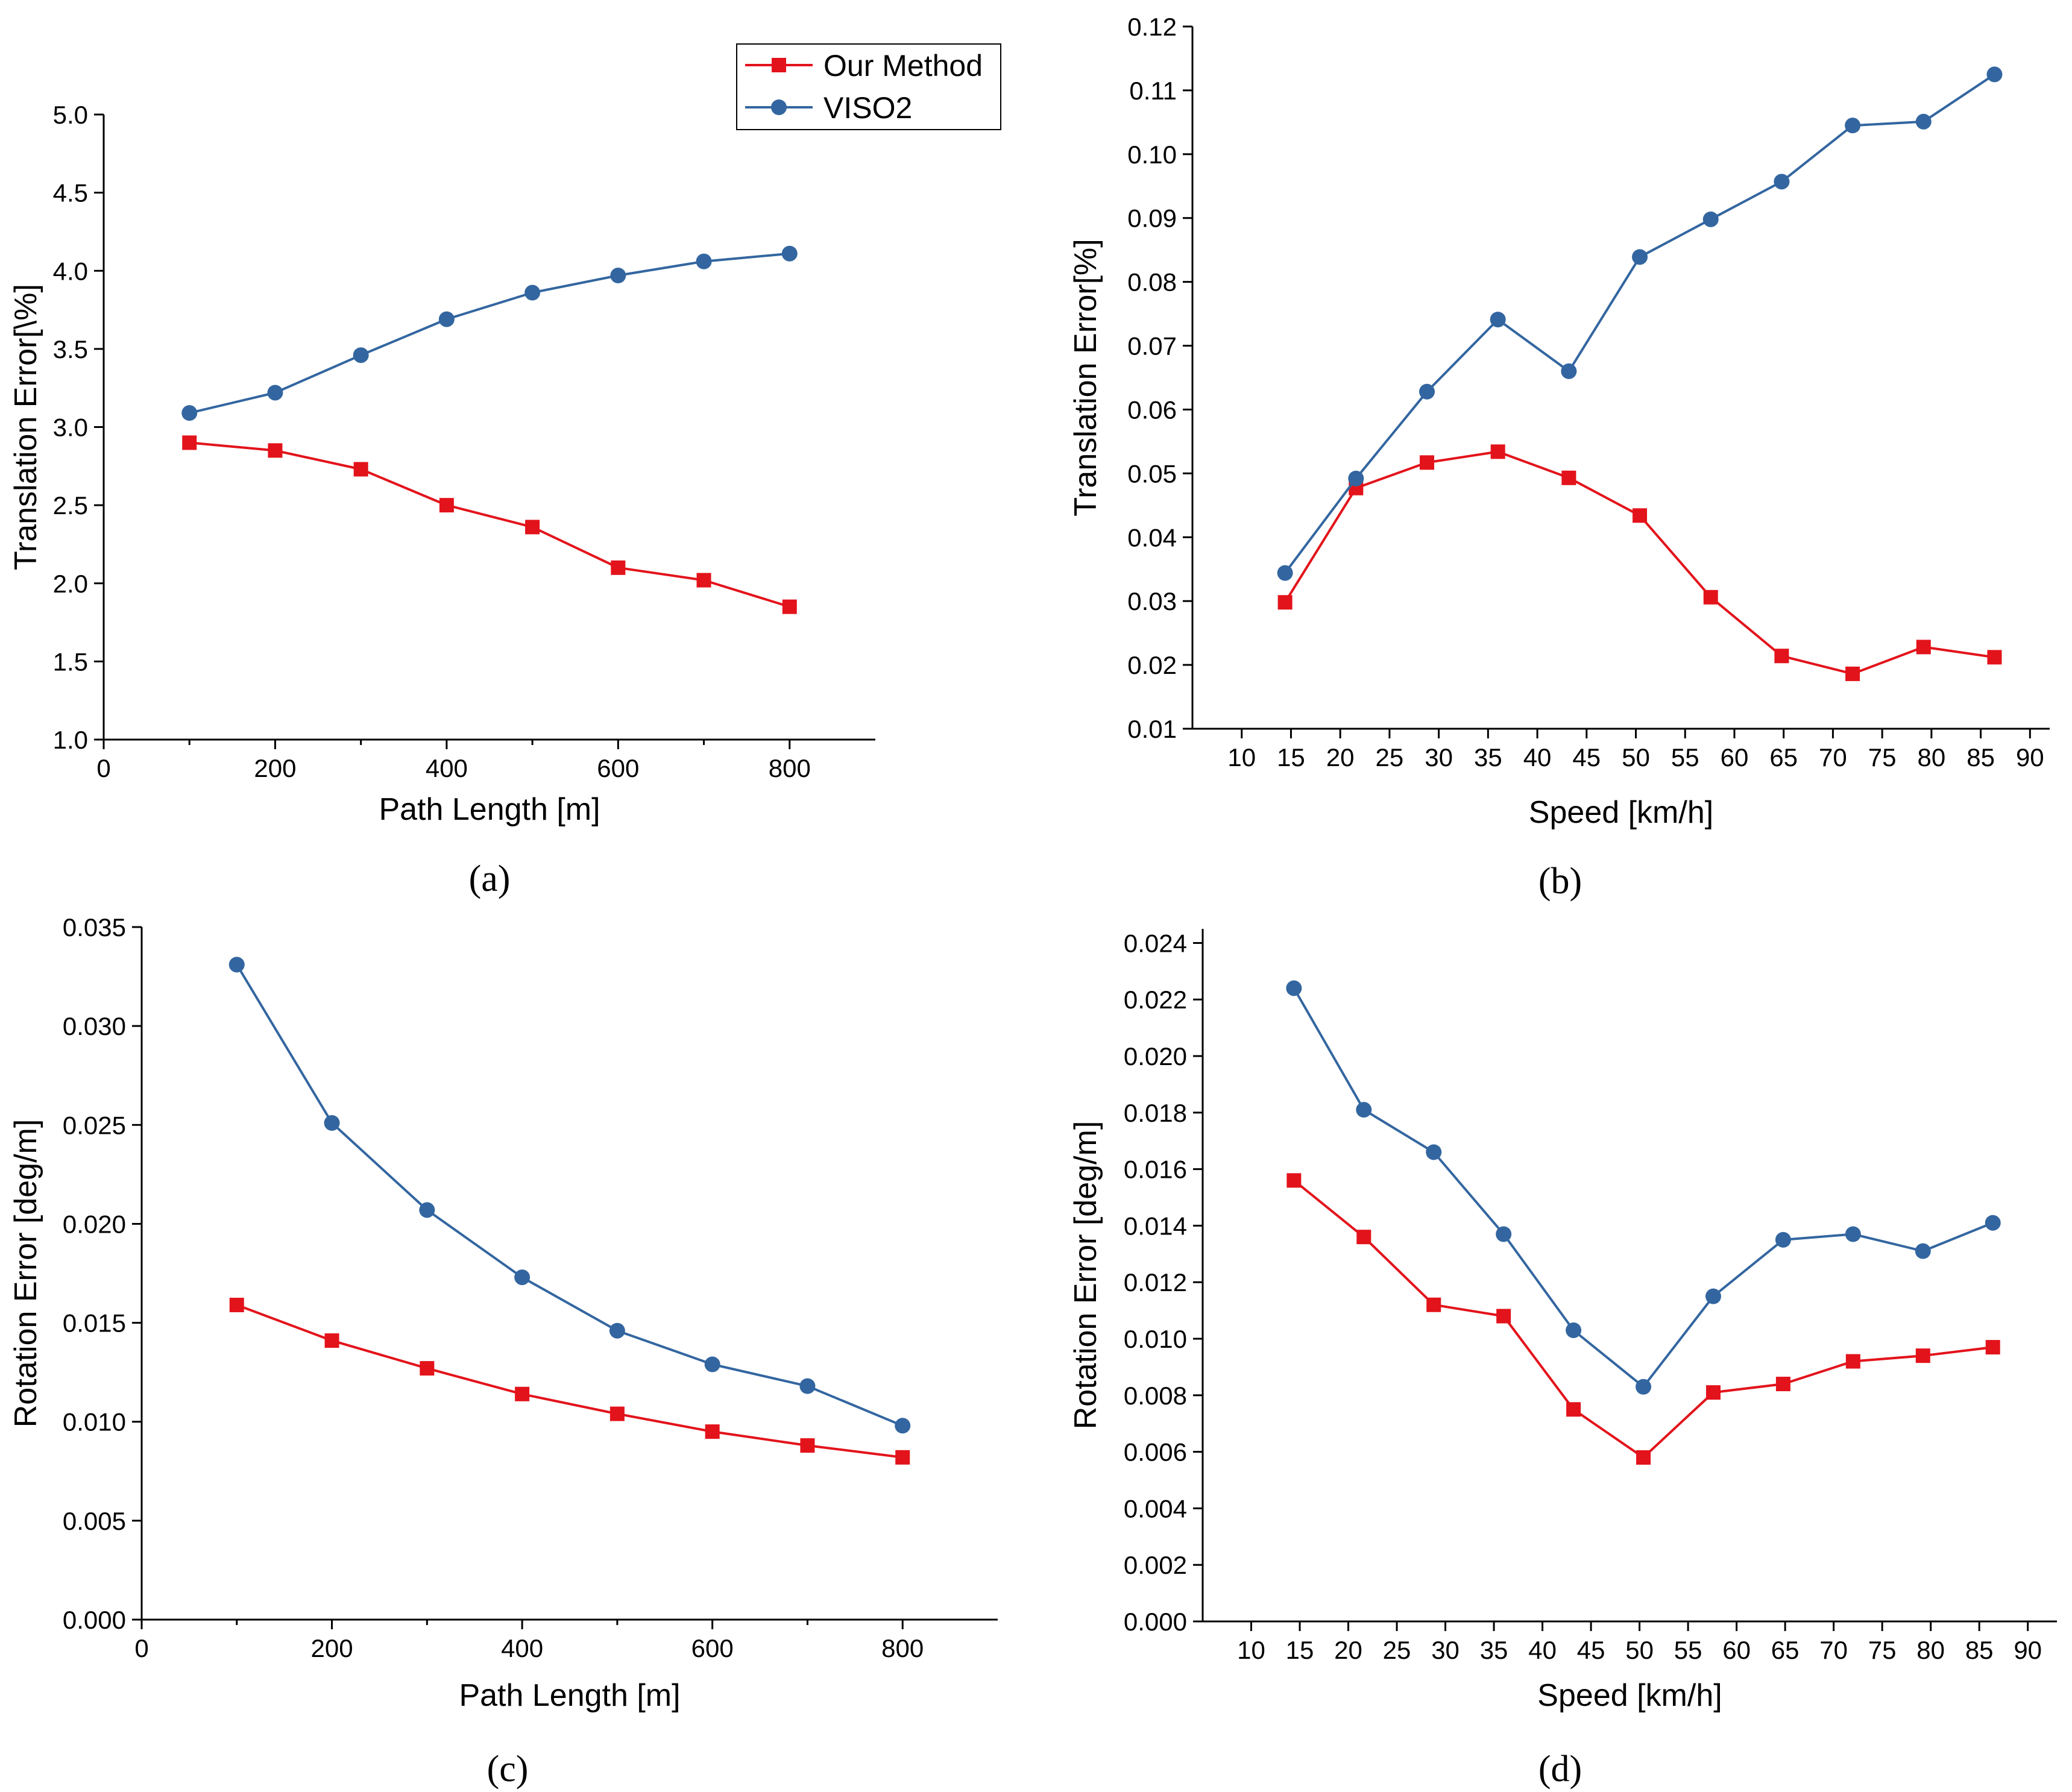 The height and width of the screenshot is (1792, 2072). I want to click on y-tick-label: 0.11, so click(1153, 91).